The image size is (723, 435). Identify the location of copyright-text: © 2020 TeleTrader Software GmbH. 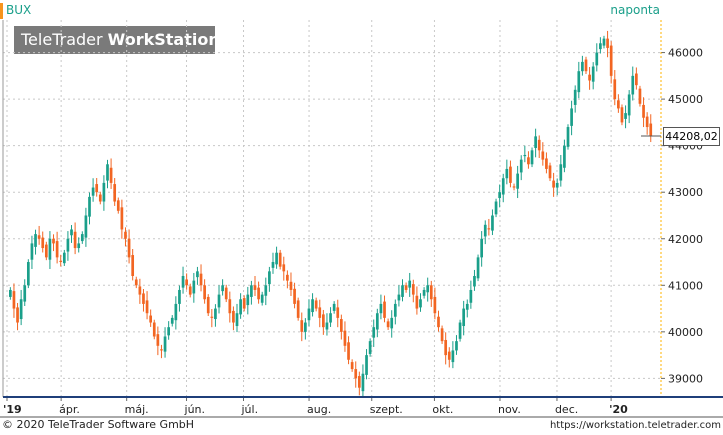
(98, 424).